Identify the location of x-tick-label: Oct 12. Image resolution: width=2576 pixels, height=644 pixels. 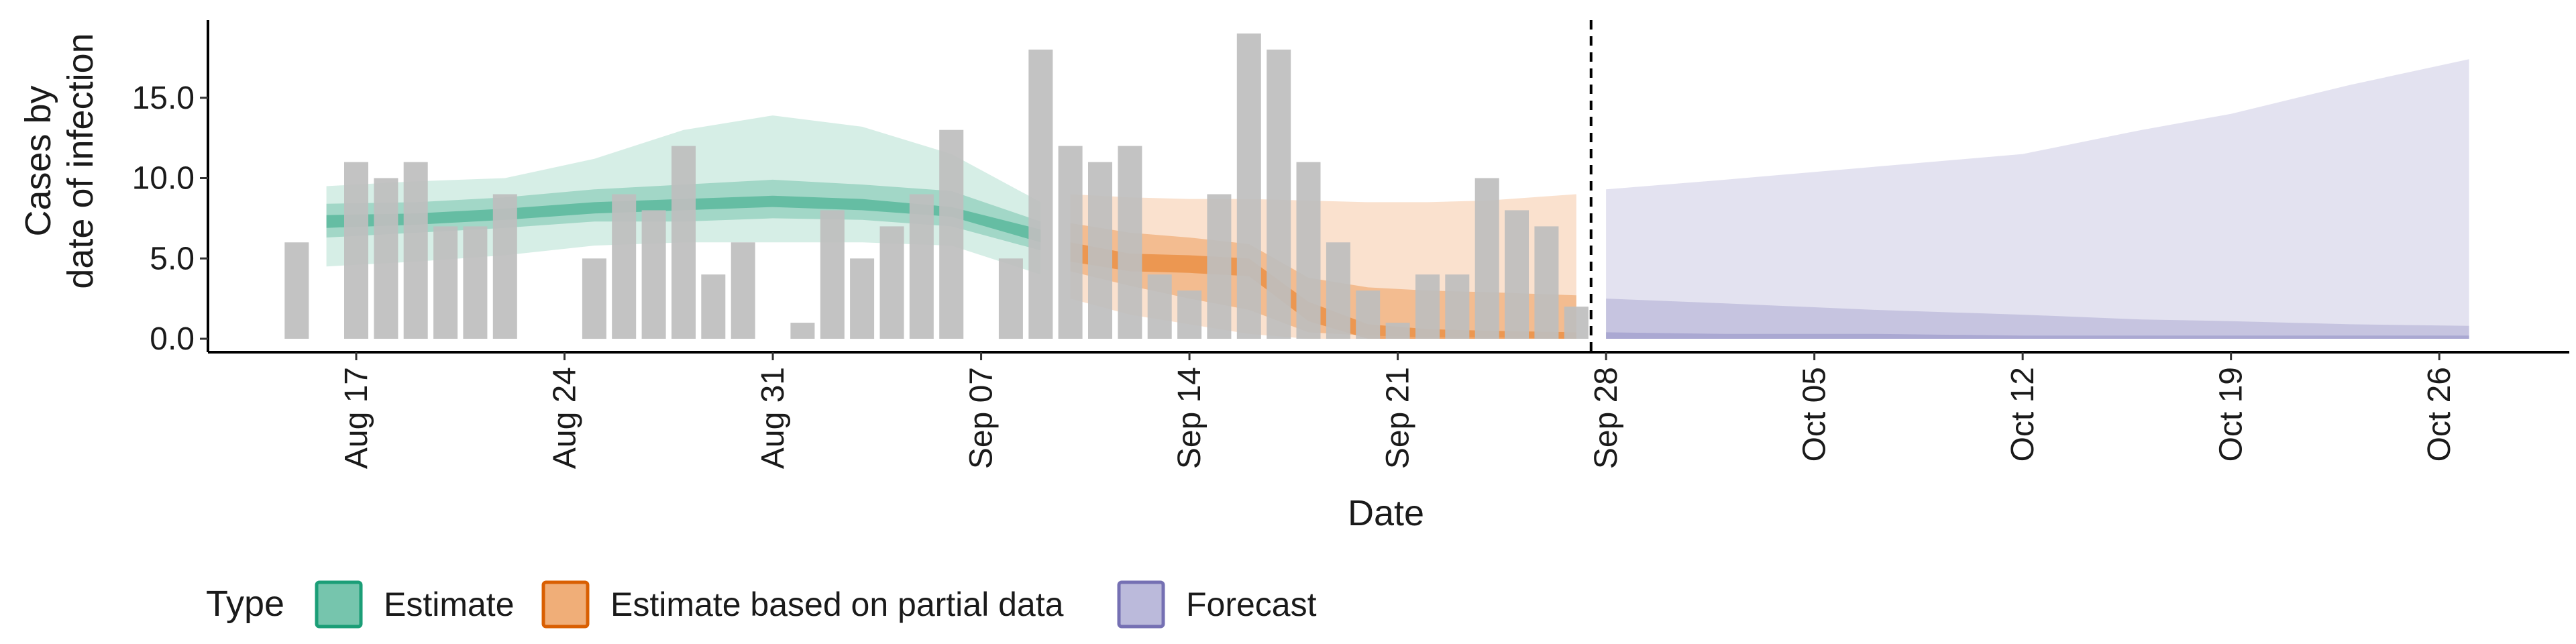
(2023, 414).